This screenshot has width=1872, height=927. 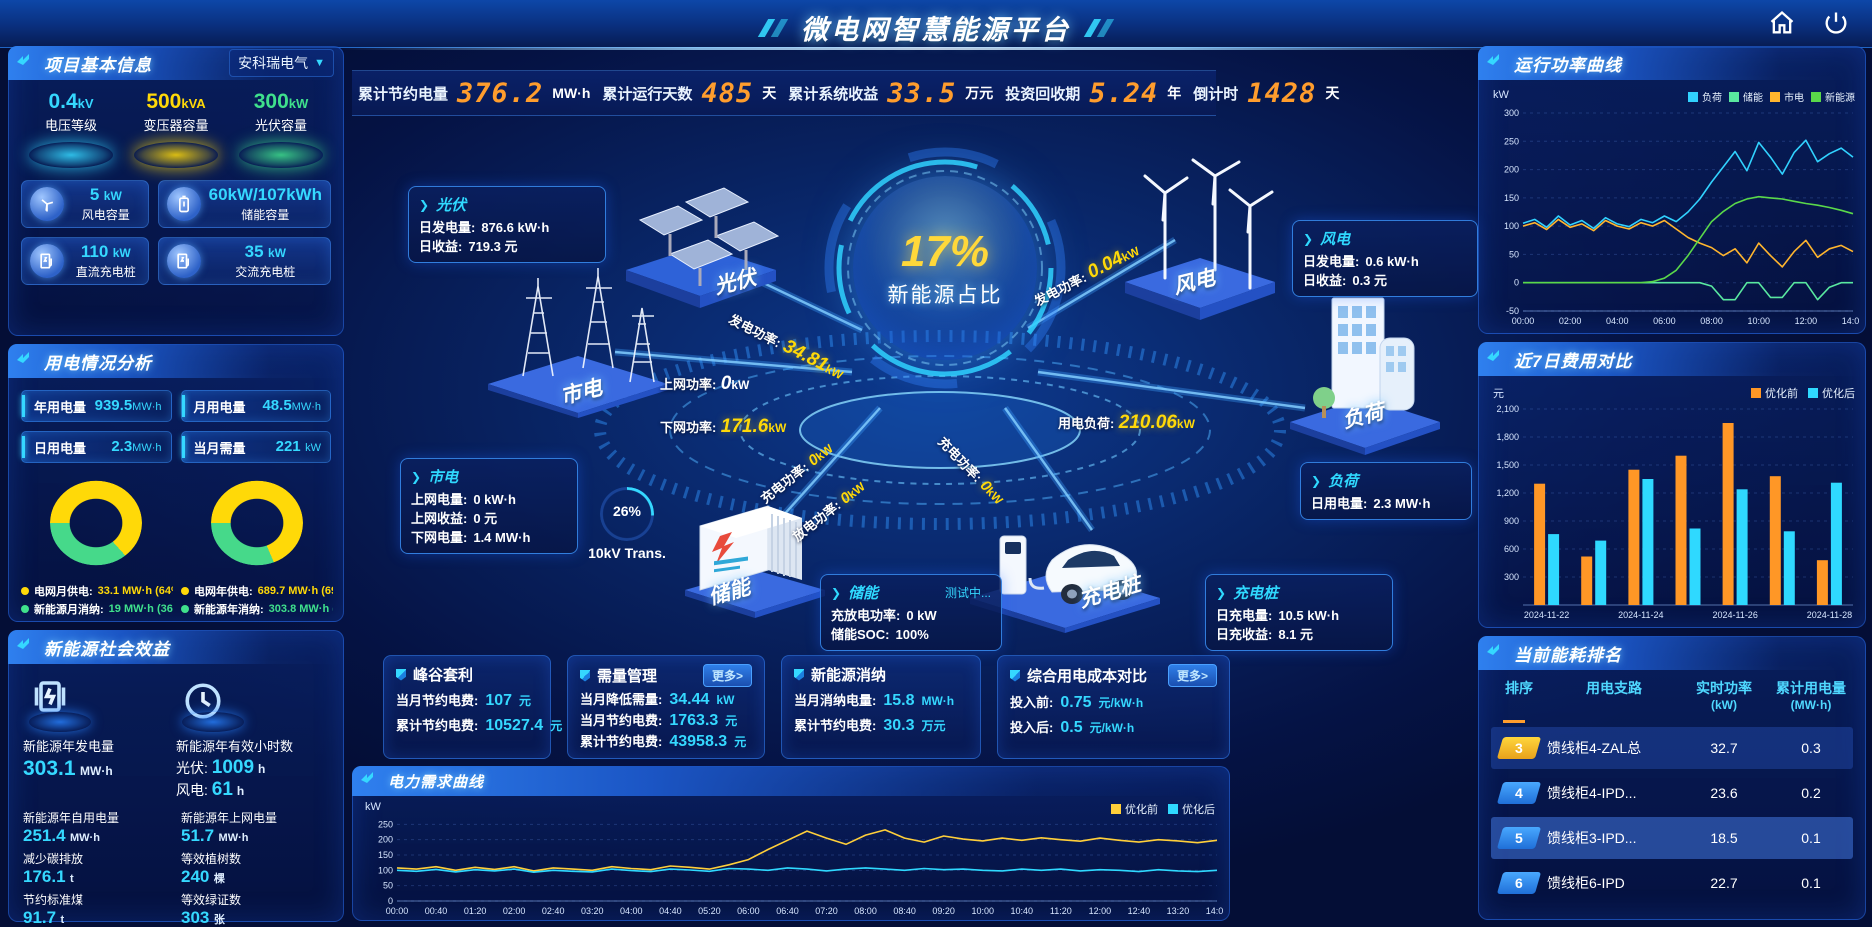 I want to click on svg-text: 06:40, so click(x=787, y=911).